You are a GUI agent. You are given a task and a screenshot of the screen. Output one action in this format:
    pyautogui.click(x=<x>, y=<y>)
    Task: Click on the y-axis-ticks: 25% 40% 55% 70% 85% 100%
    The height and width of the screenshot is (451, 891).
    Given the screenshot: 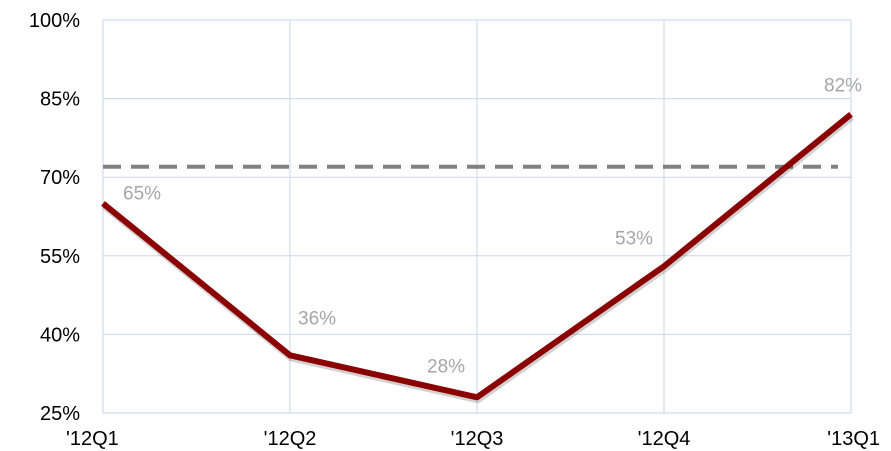 What is the action you would take?
    pyautogui.click(x=54, y=217)
    